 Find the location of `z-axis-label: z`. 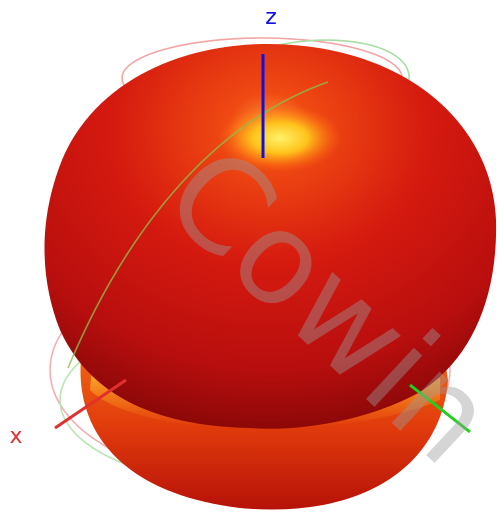

z-axis-label: z is located at coordinates (271, 17).